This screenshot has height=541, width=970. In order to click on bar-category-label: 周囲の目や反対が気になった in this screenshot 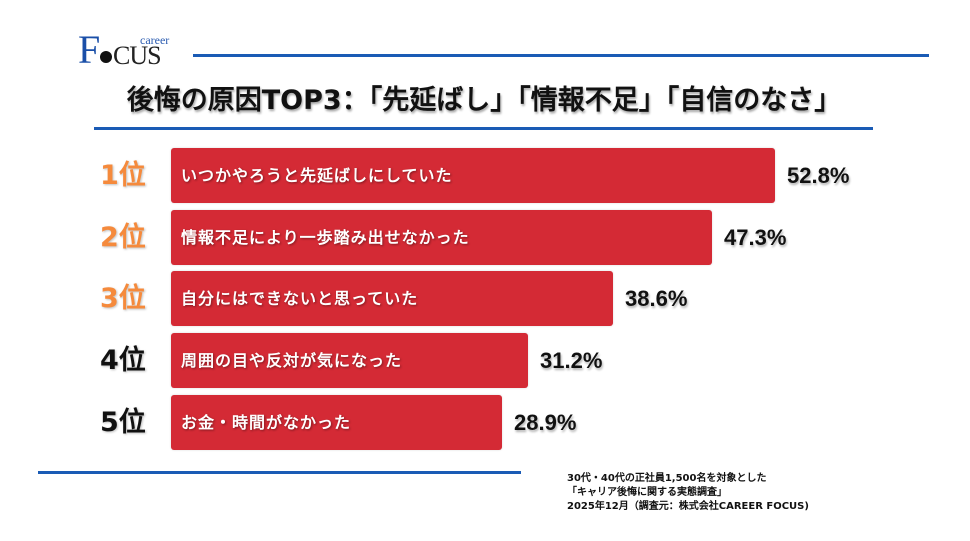, I will do `click(292, 360)`.